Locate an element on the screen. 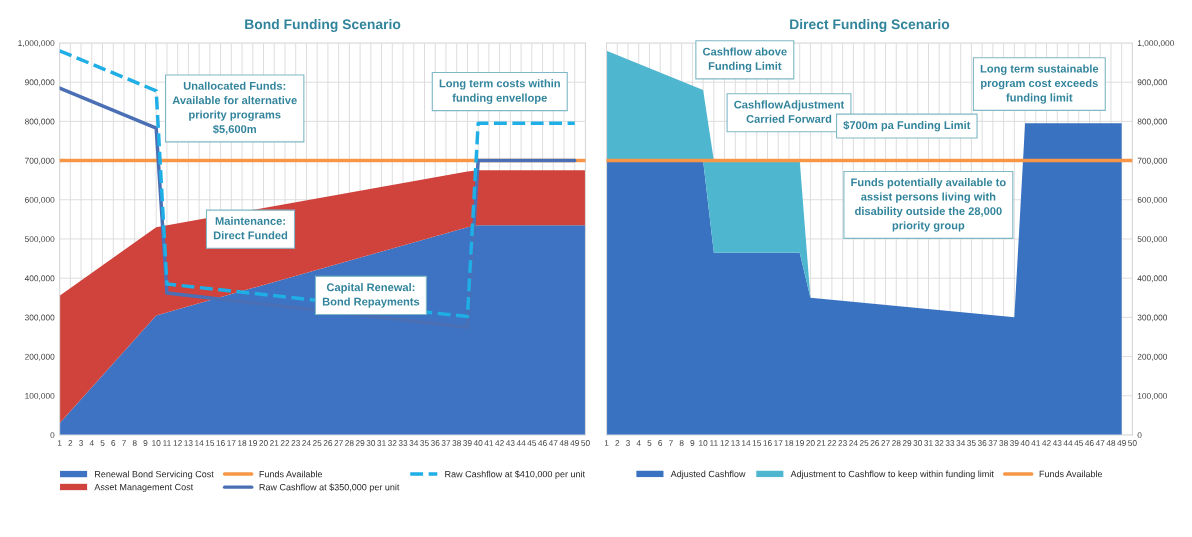 This screenshot has width=1192, height=537. y-tick-label: 100,000 is located at coordinates (40, 396).